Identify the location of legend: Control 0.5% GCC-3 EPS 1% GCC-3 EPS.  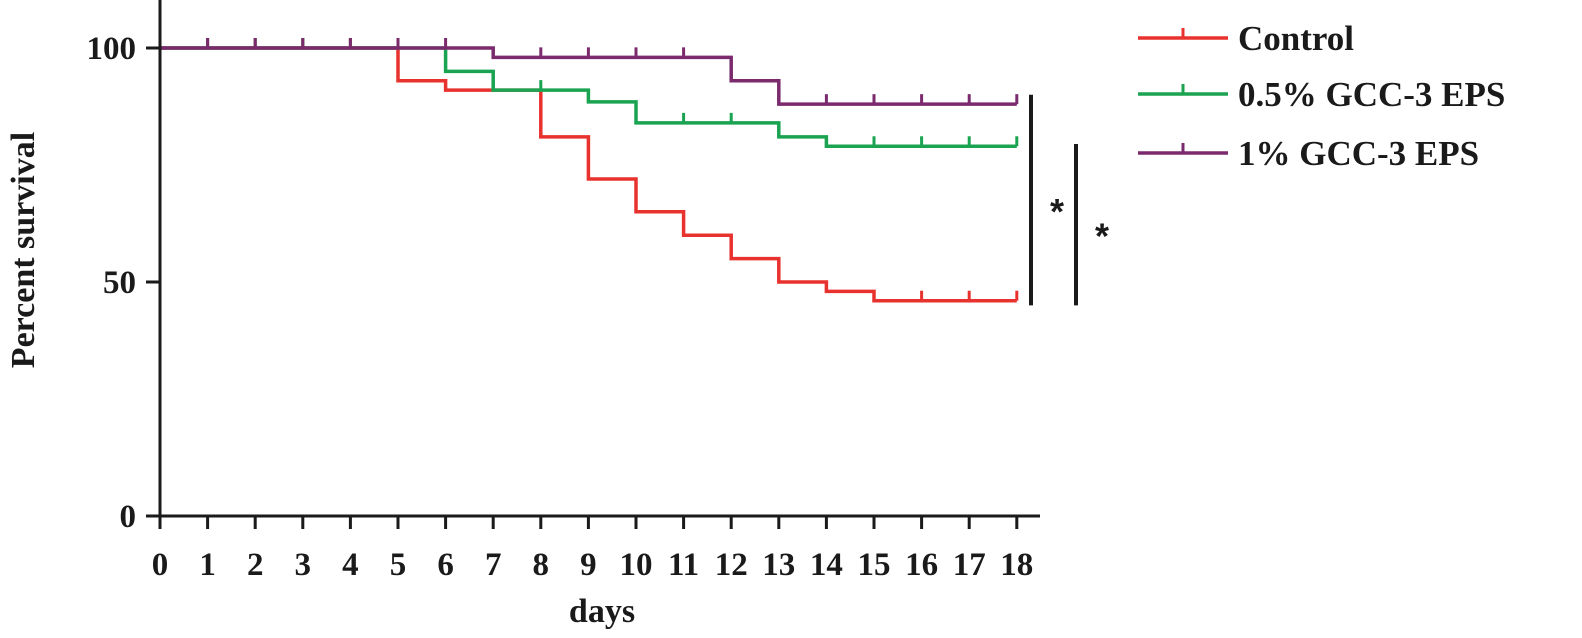
(1321, 96).